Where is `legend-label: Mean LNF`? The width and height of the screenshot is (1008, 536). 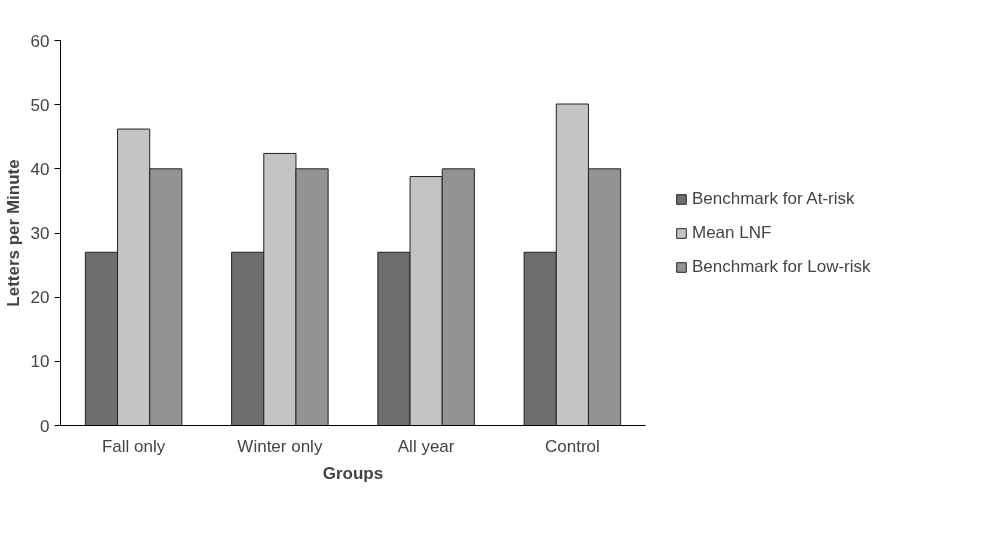
legend-label: Mean LNF is located at coordinates (732, 232).